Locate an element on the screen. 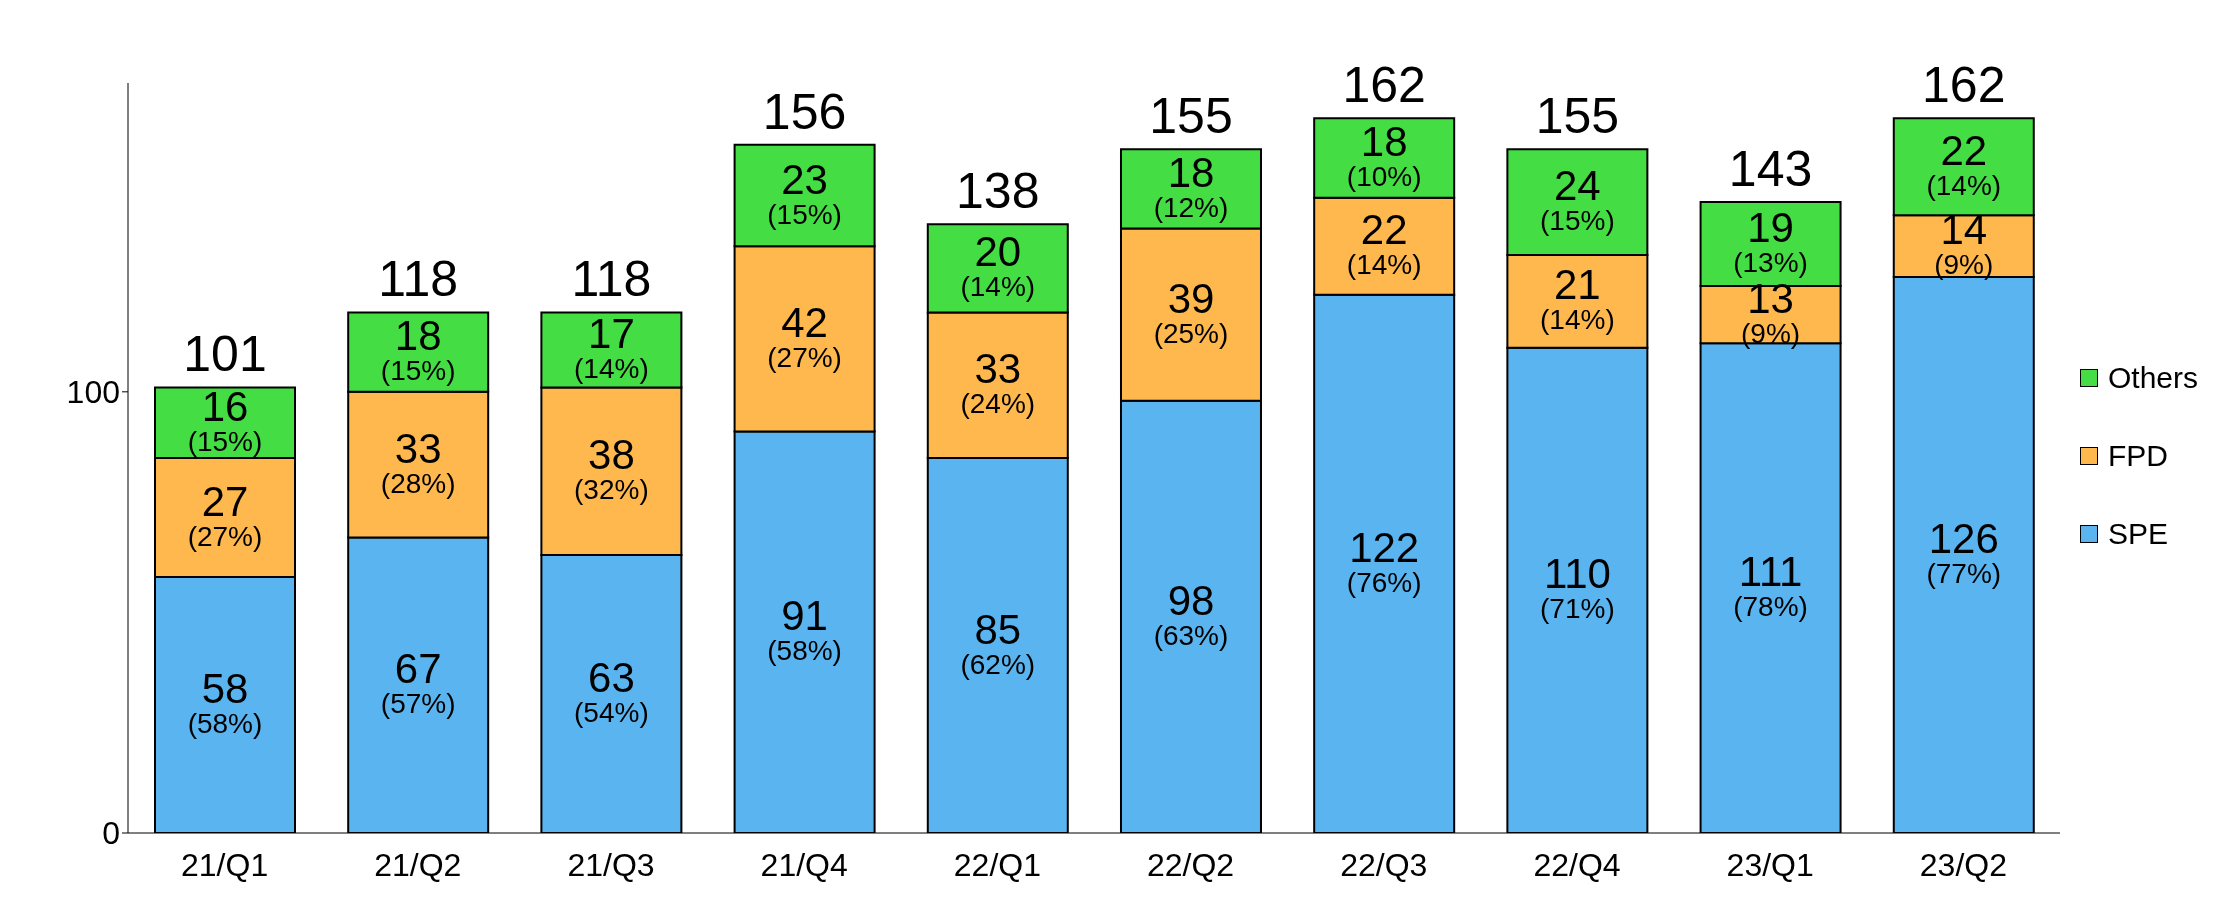  y-tick-label: 0 is located at coordinates (111, 833).